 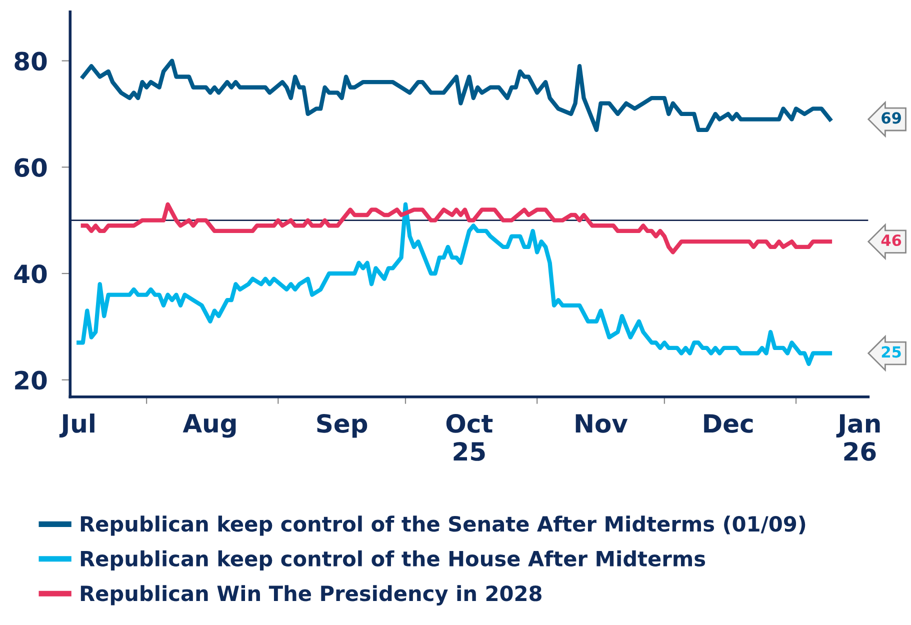 I want to click on x-tick-label: Sep, so click(x=342, y=426).